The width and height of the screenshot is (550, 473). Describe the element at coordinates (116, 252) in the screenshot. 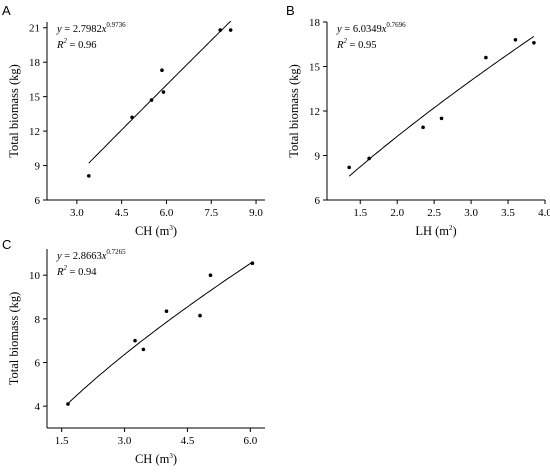

I see `fit-equation-exponent: 0.7265` at that location.